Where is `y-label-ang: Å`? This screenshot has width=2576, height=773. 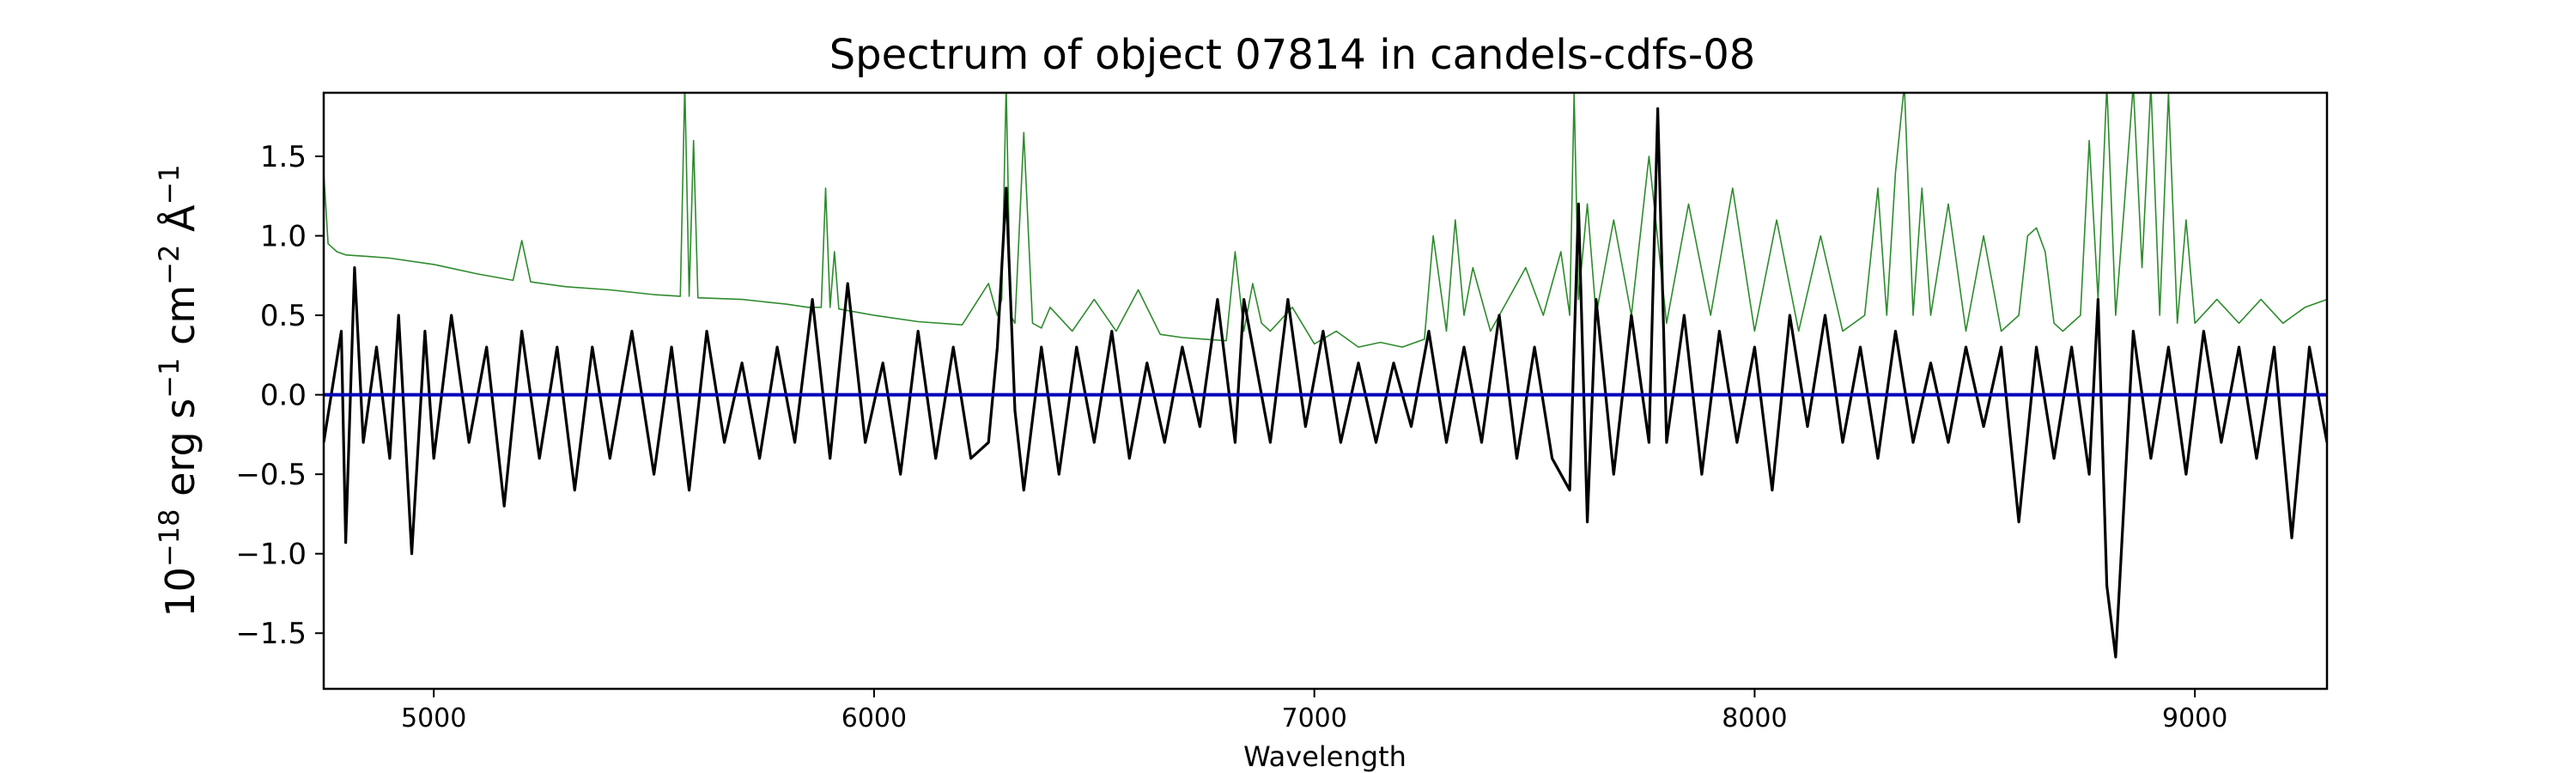 y-label-ang: Å is located at coordinates (180, 225).